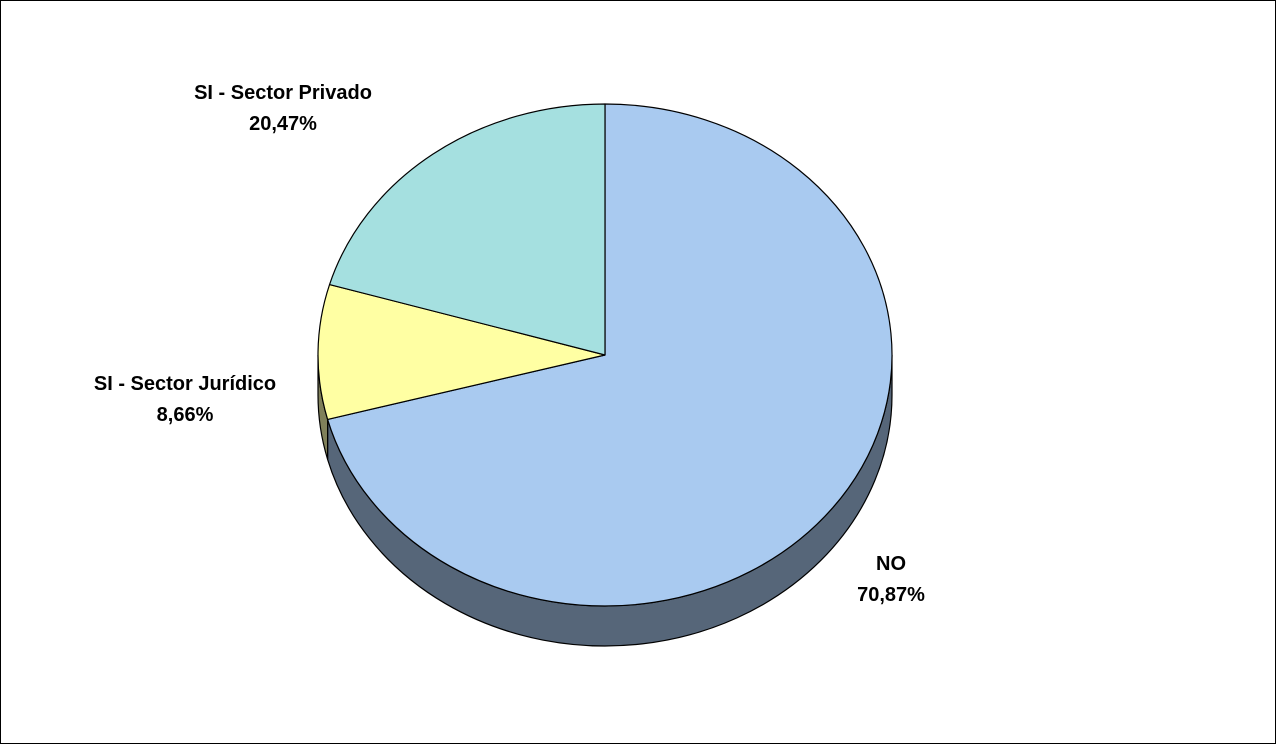 The width and height of the screenshot is (1276, 744). What do you see at coordinates (283, 124) in the screenshot?
I see `slice-value-label: 20,47%` at bounding box center [283, 124].